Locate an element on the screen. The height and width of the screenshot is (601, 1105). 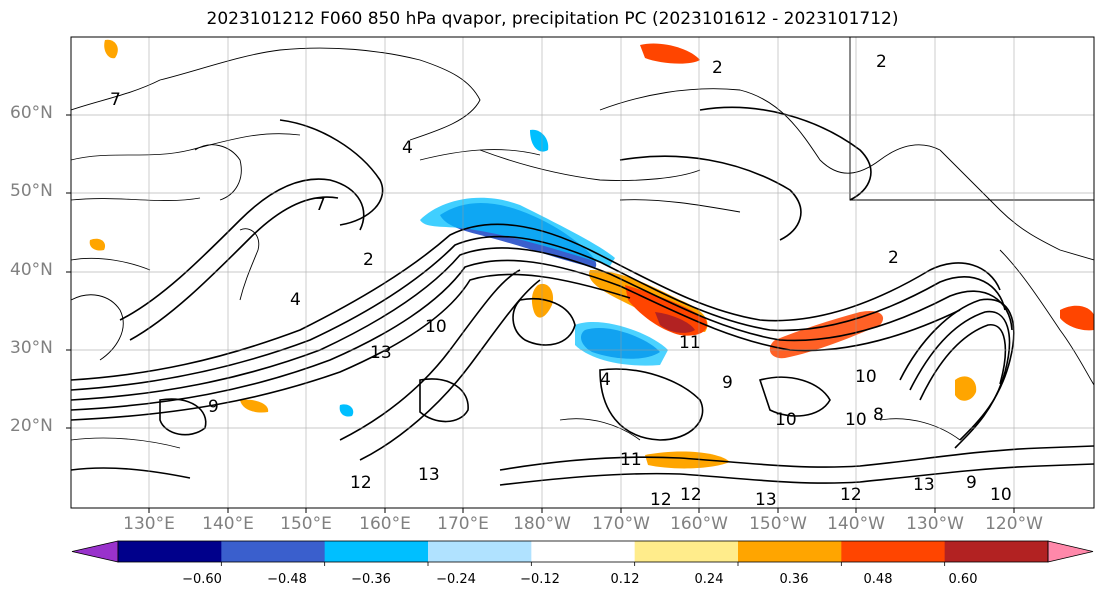
colorbar-tick-label: 0.36 is located at coordinates (794, 579).